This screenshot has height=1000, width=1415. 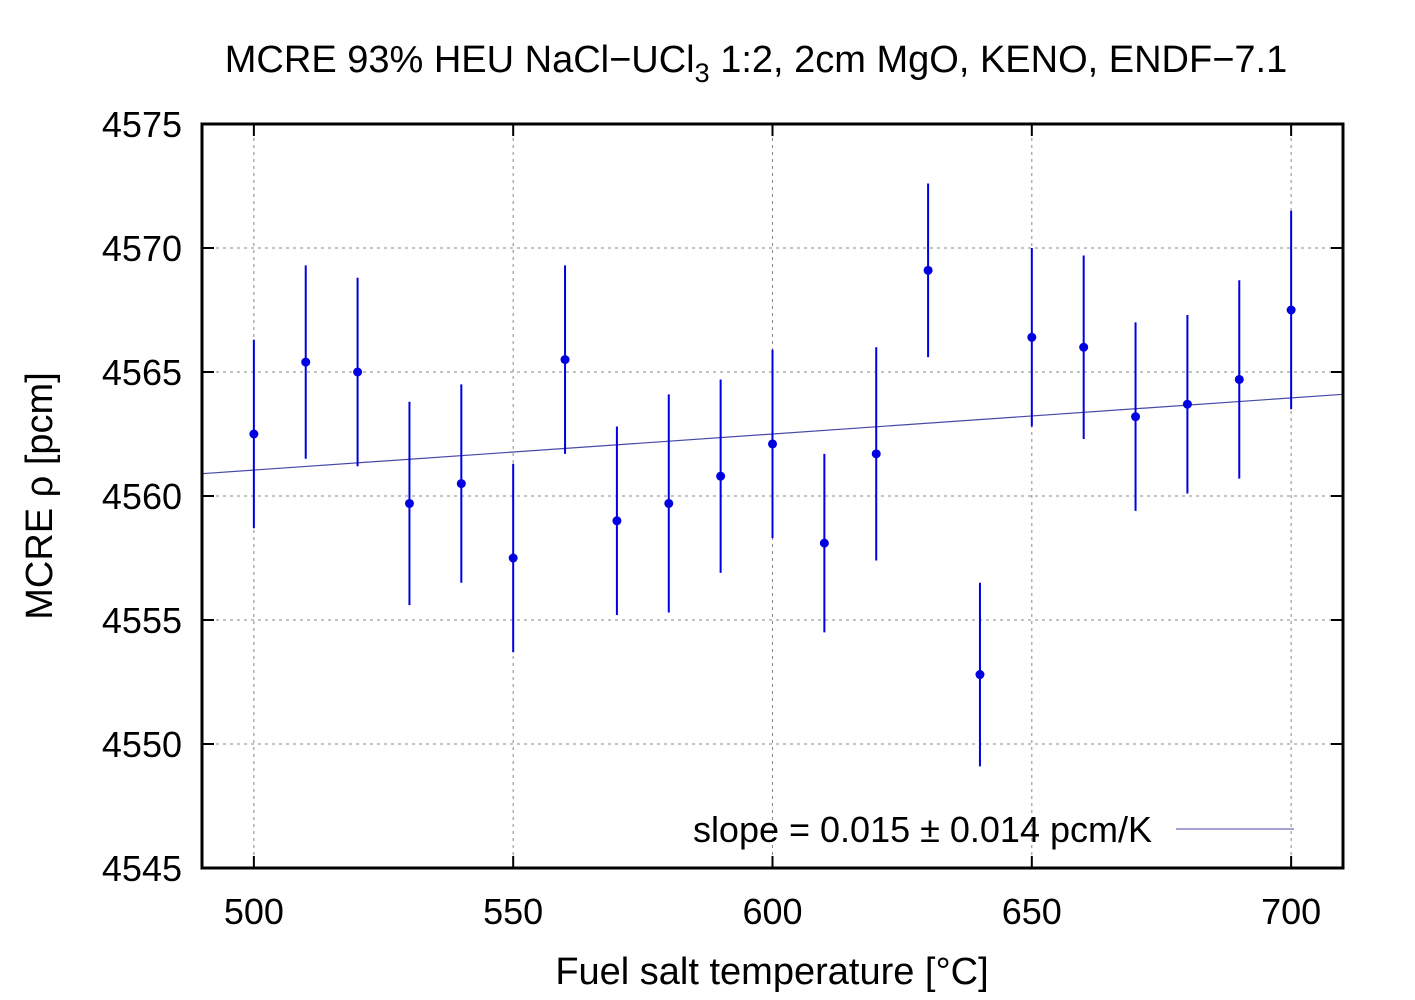 What do you see at coordinates (922, 829) in the screenshot?
I see `legend-label: slope = 0.015 ± 0.014 pcm/K` at bounding box center [922, 829].